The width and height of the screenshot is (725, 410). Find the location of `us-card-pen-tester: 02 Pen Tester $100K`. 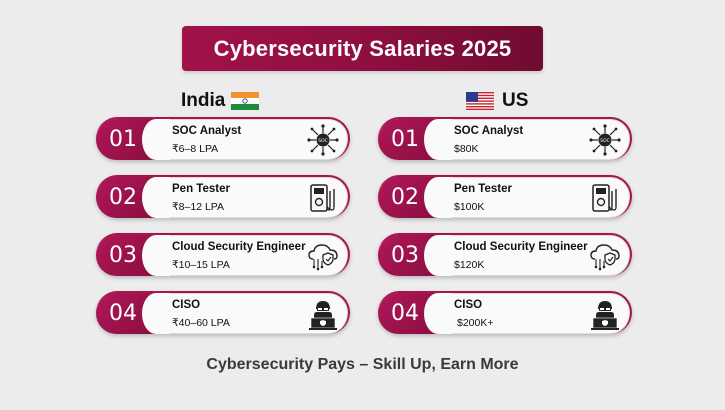

us-card-pen-tester: 02 Pen Tester $100K is located at coordinates (505, 196).